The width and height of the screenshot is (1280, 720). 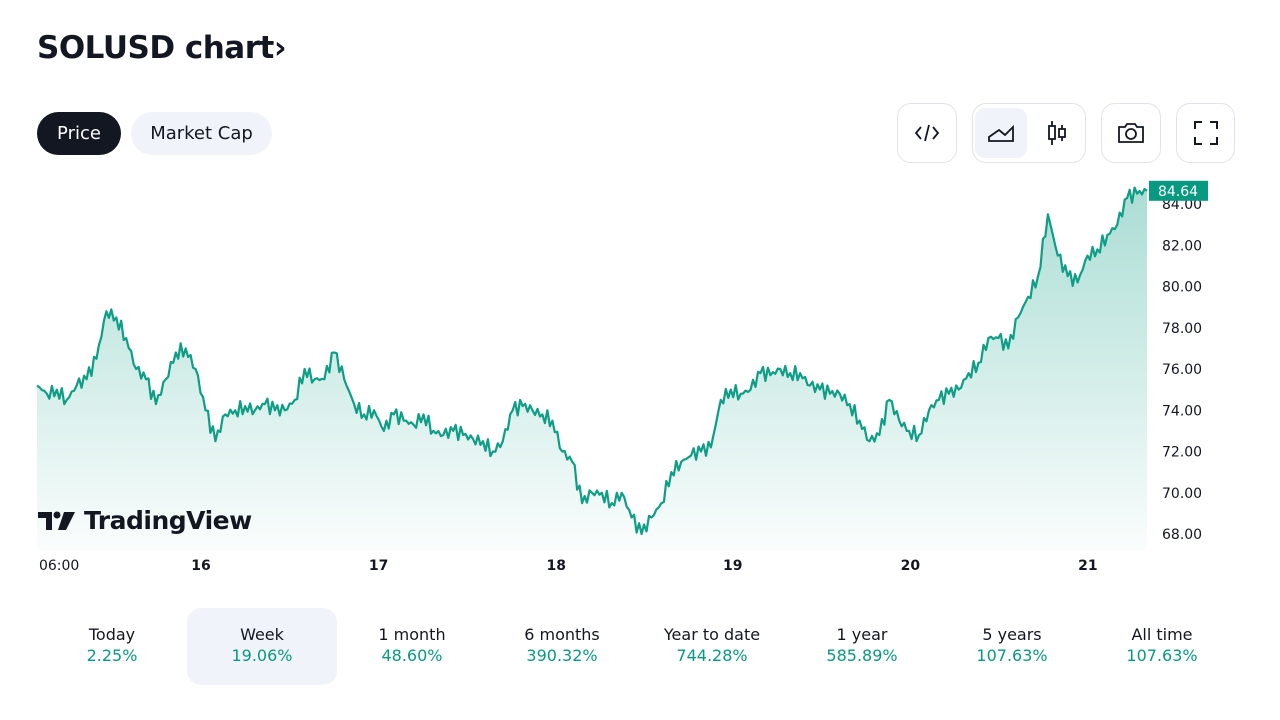 I want to click on x-tick-label: 20, so click(x=911, y=566).